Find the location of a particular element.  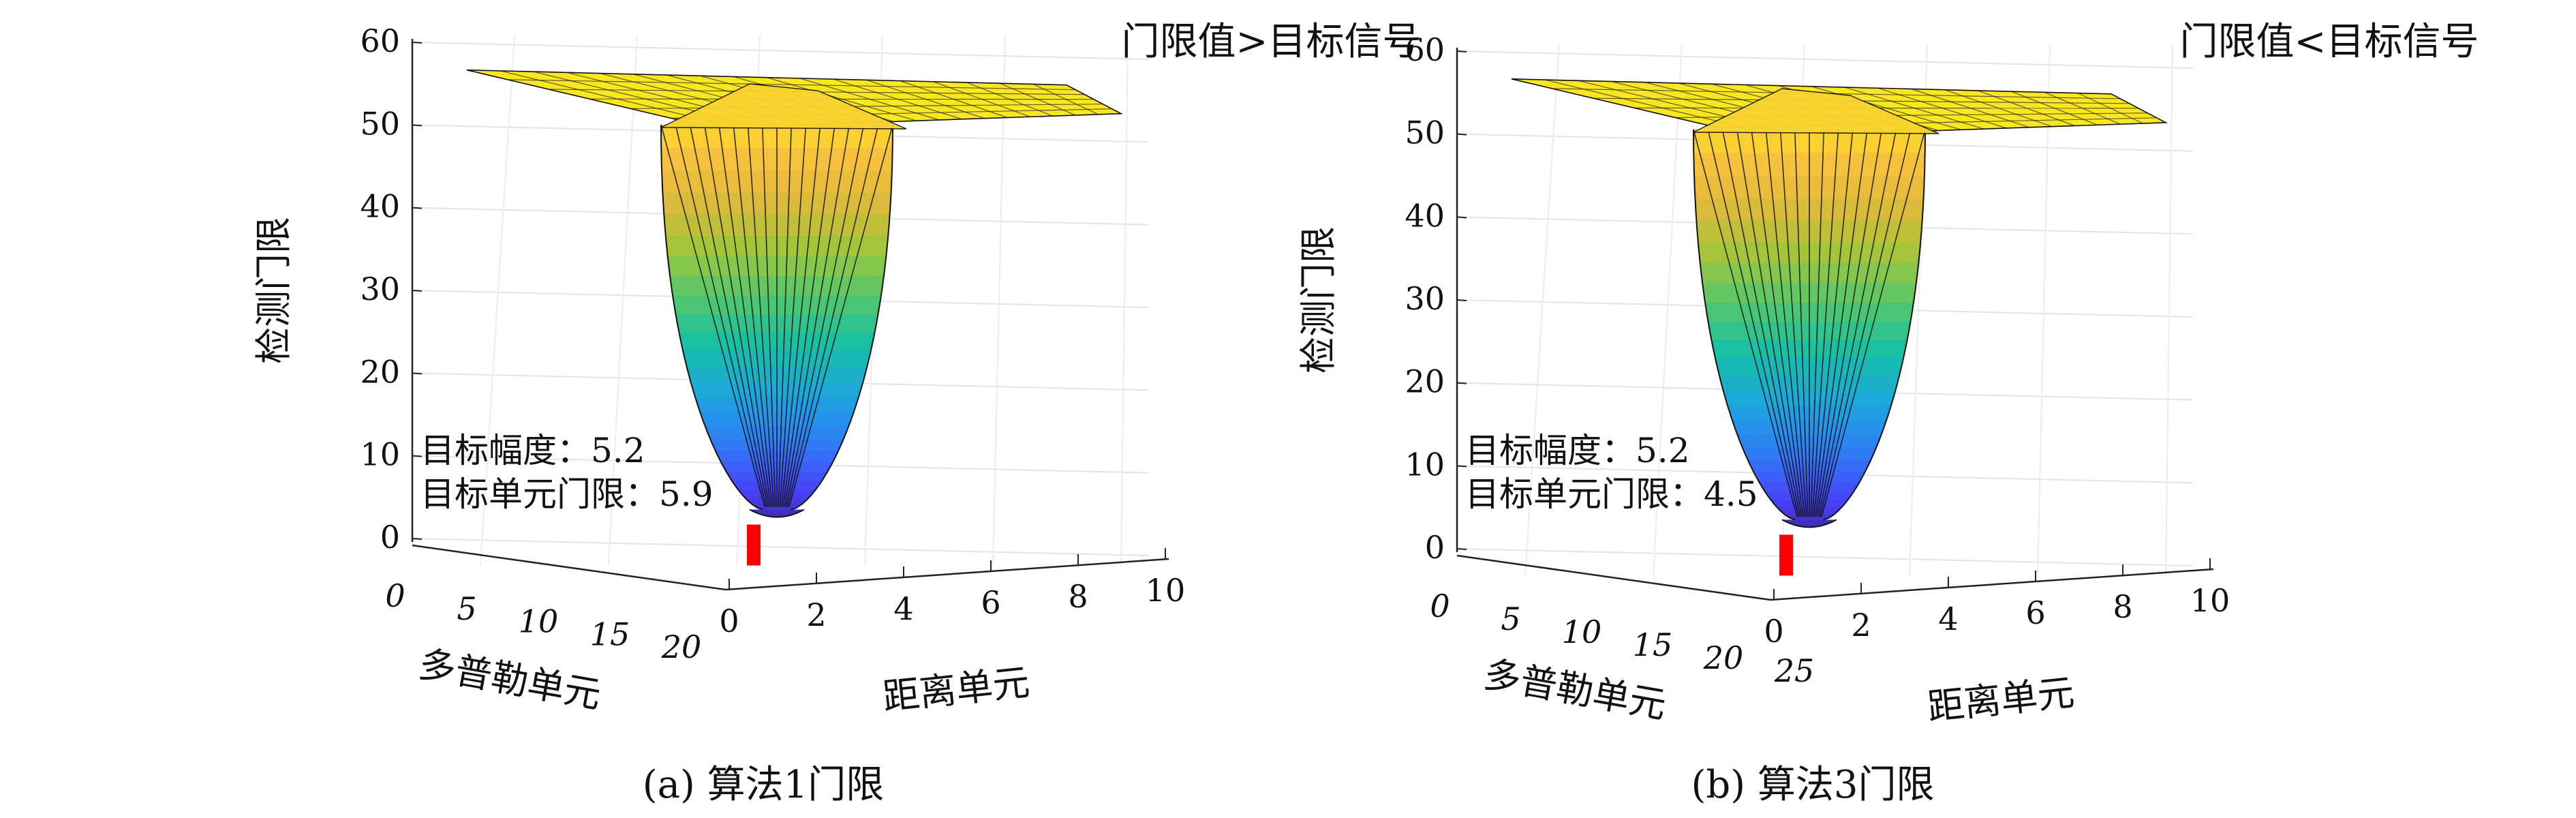

z-tick-label: 50 is located at coordinates (380, 124).